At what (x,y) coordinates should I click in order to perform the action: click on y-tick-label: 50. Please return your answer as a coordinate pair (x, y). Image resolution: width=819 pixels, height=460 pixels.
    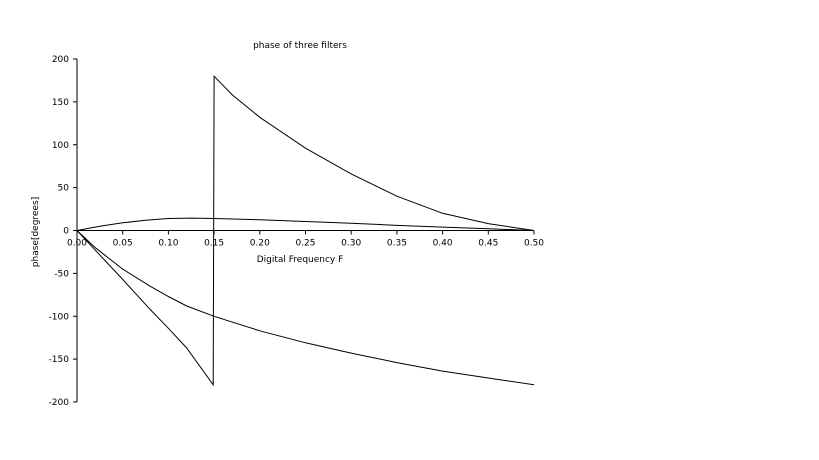
    Looking at the image, I should click on (64, 189).